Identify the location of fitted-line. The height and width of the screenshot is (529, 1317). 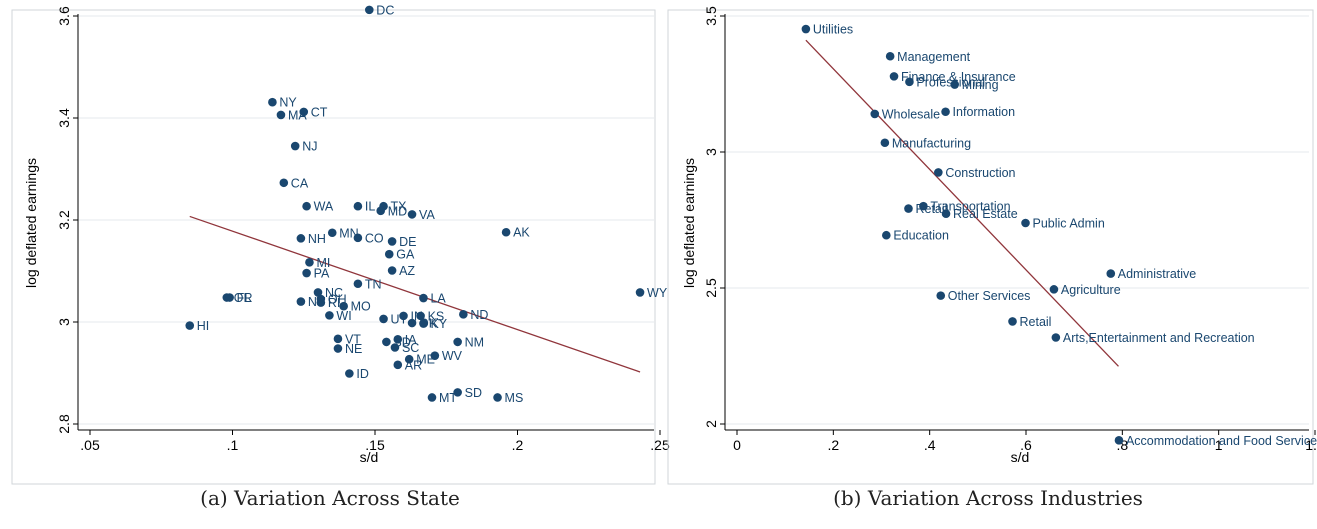
(962, 203).